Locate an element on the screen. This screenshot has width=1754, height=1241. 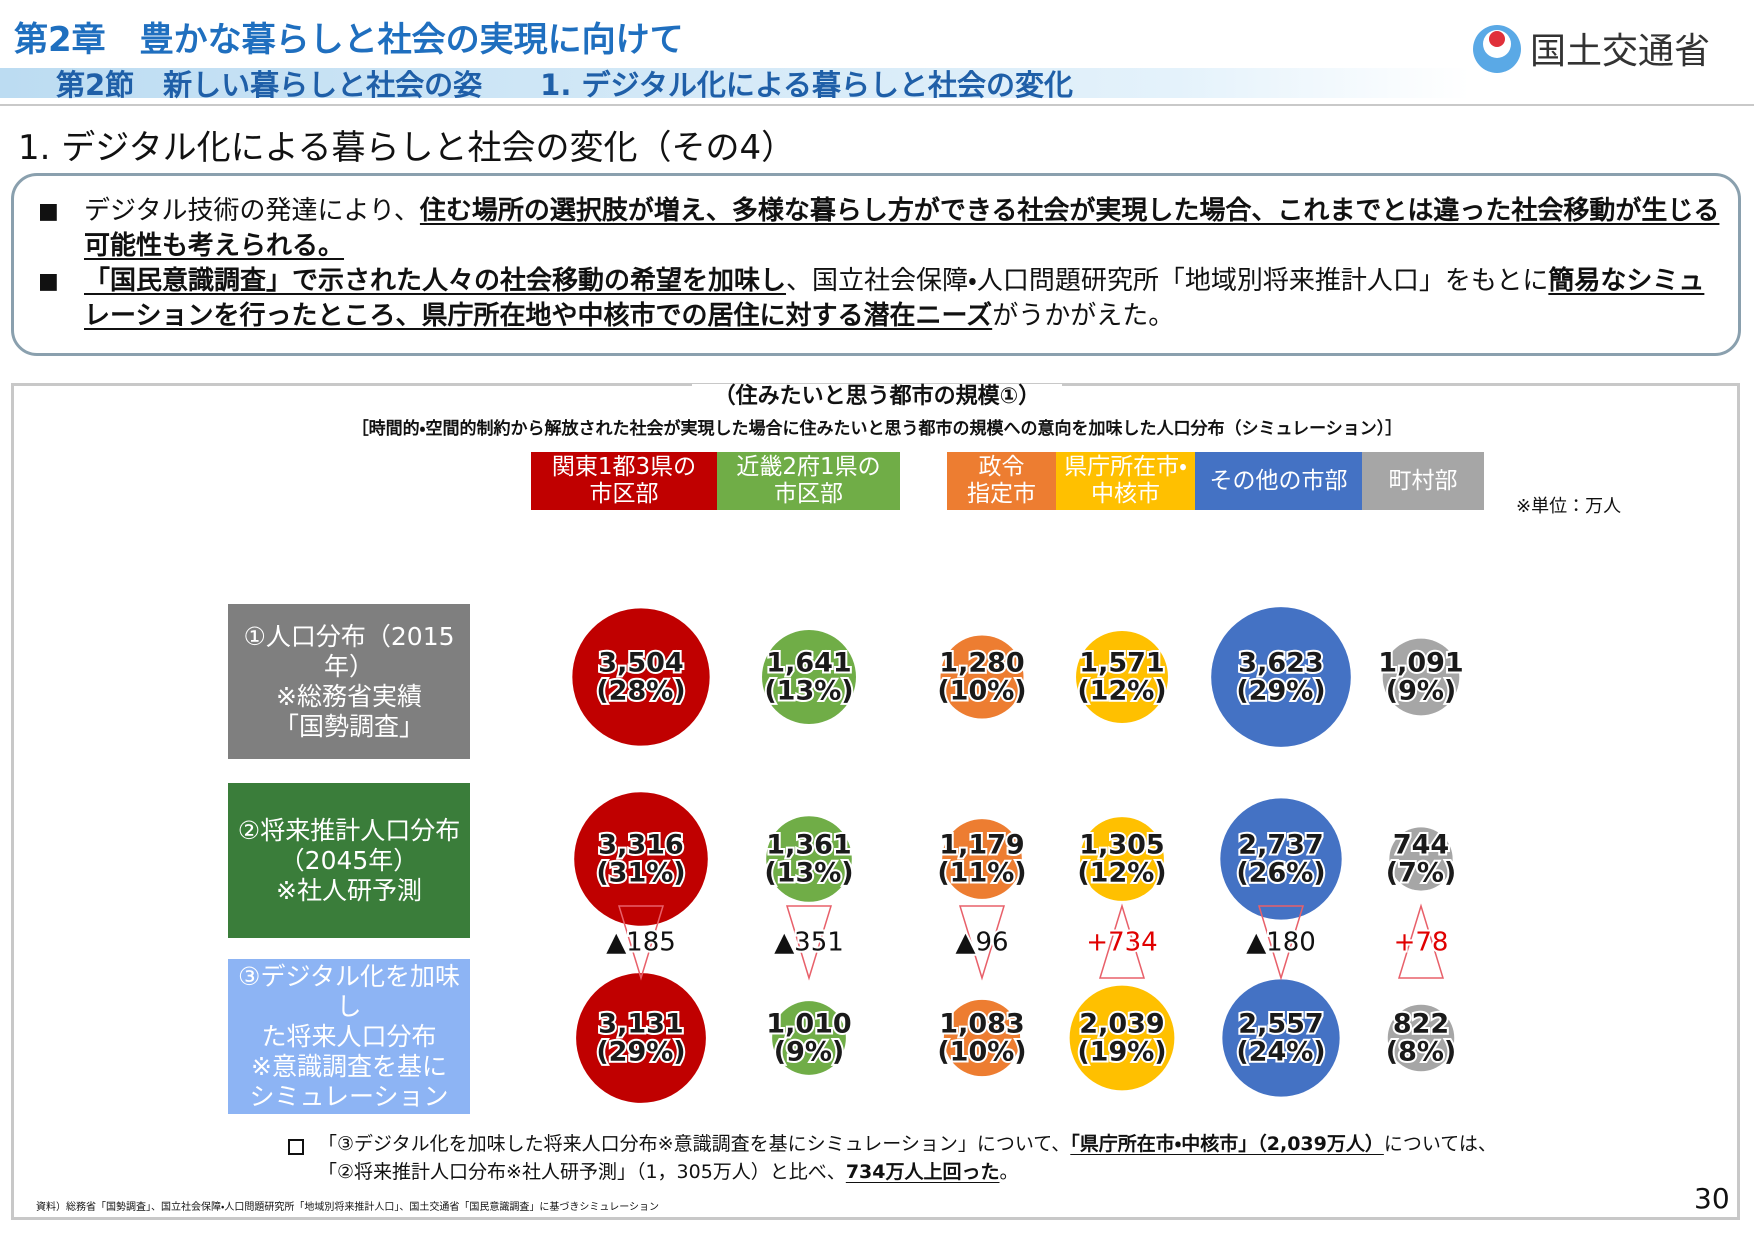
footnote-text: については、「②将来推計人口分布※社人研予測」（1，305万人）と比べ、 is located at coordinates (907, 1158).